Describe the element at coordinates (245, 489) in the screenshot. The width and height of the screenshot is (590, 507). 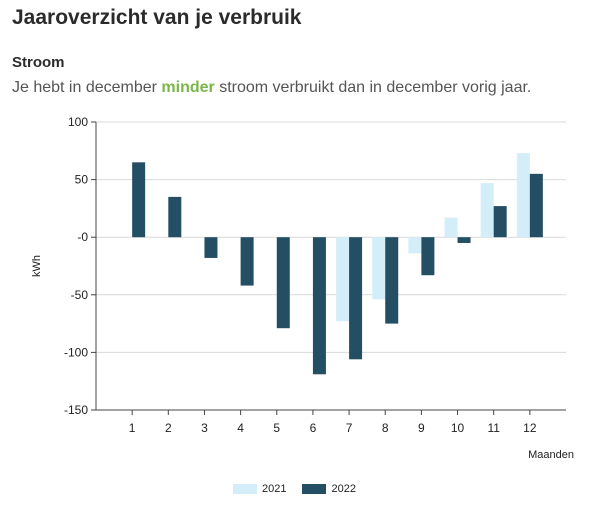
I see `legend-swatch-2021` at that location.